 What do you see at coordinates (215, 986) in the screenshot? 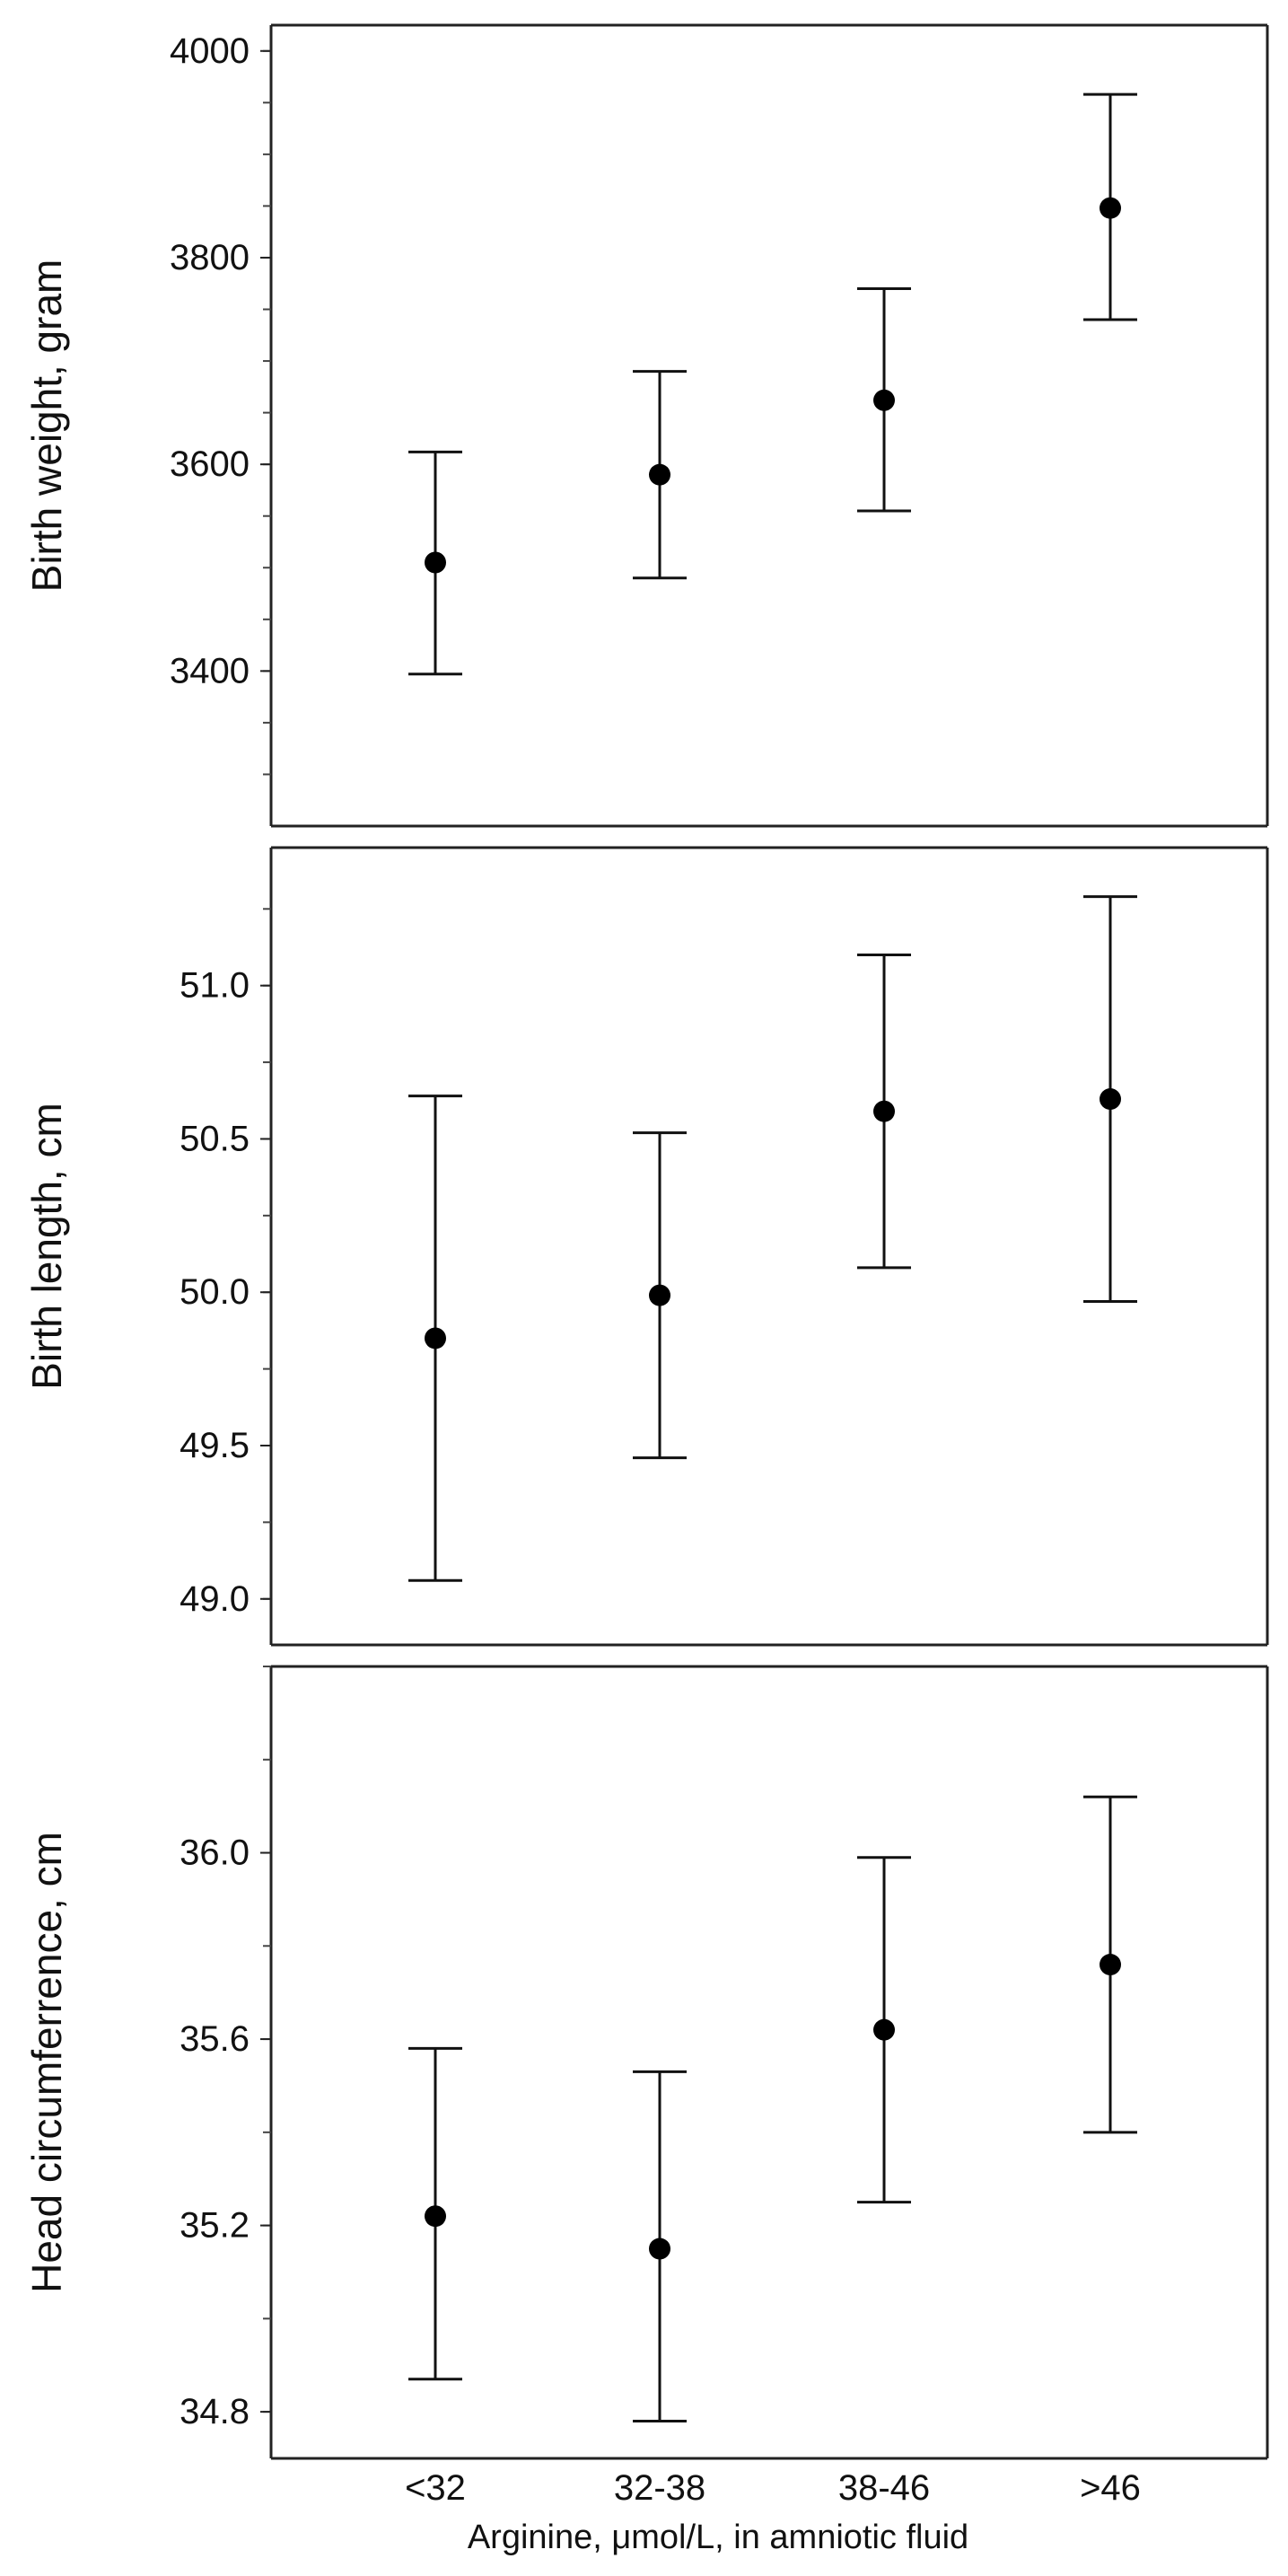
I see `y-tick-label: 51.0` at bounding box center [215, 986].